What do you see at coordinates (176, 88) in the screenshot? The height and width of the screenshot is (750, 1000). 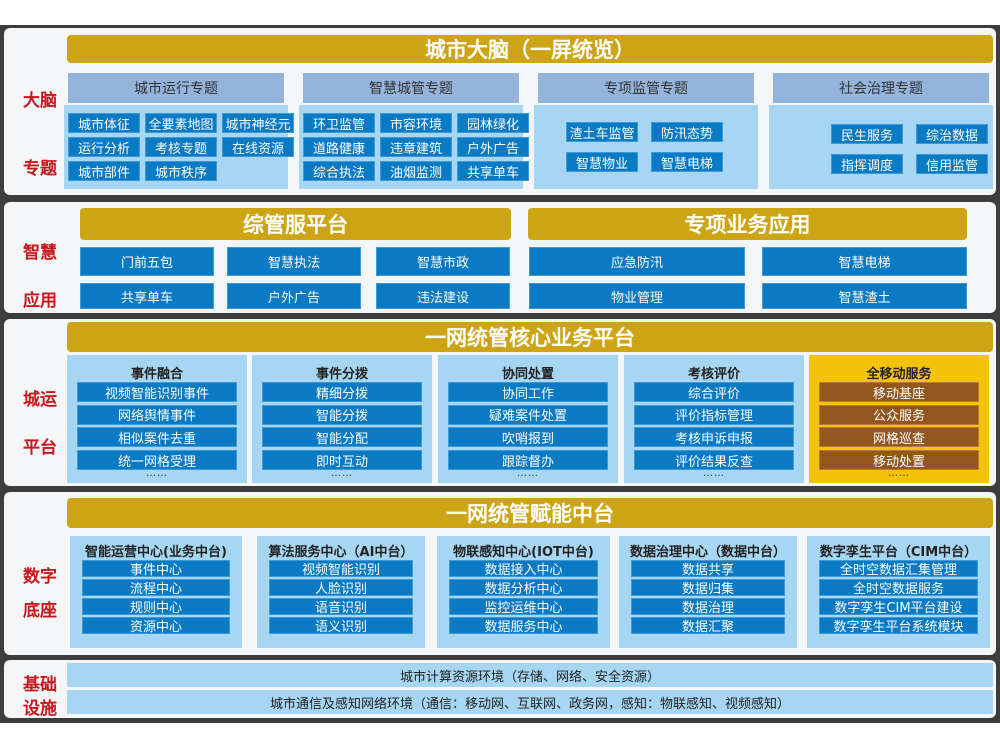 I see `topic-header: 城市运行专题` at bounding box center [176, 88].